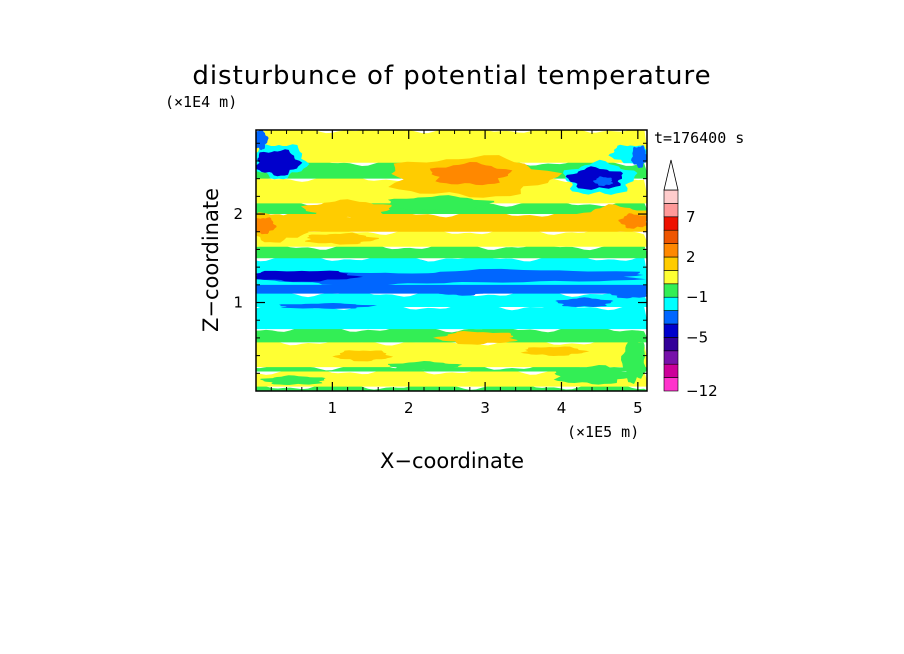 The width and height of the screenshot is (904, 654). What do you see at coordinates (702, 391) in the screenshot?
I see `colorbar-label: −12` at bounding box center [702, 391].